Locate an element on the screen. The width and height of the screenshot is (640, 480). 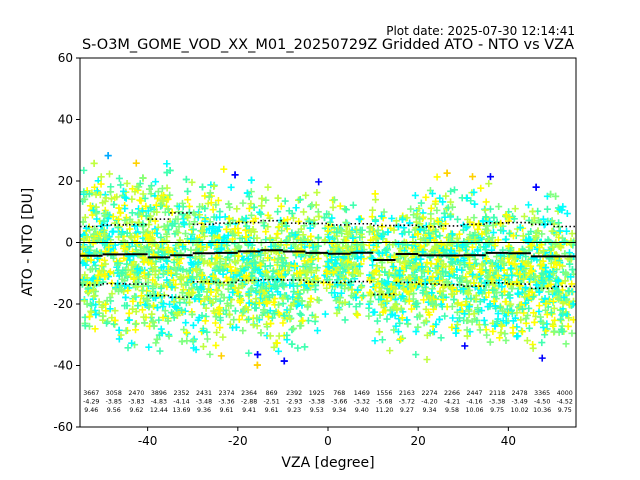
bin-std-label: 12.44 is located at coordinates (159, 410).